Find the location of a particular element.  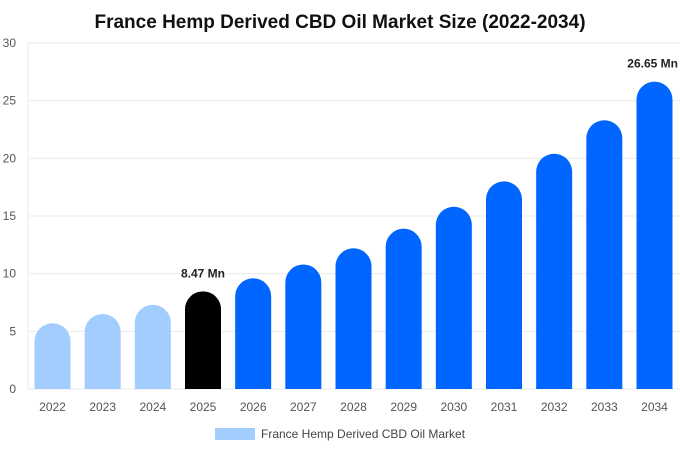

bar-2027 is located at coordinates (303, 326).